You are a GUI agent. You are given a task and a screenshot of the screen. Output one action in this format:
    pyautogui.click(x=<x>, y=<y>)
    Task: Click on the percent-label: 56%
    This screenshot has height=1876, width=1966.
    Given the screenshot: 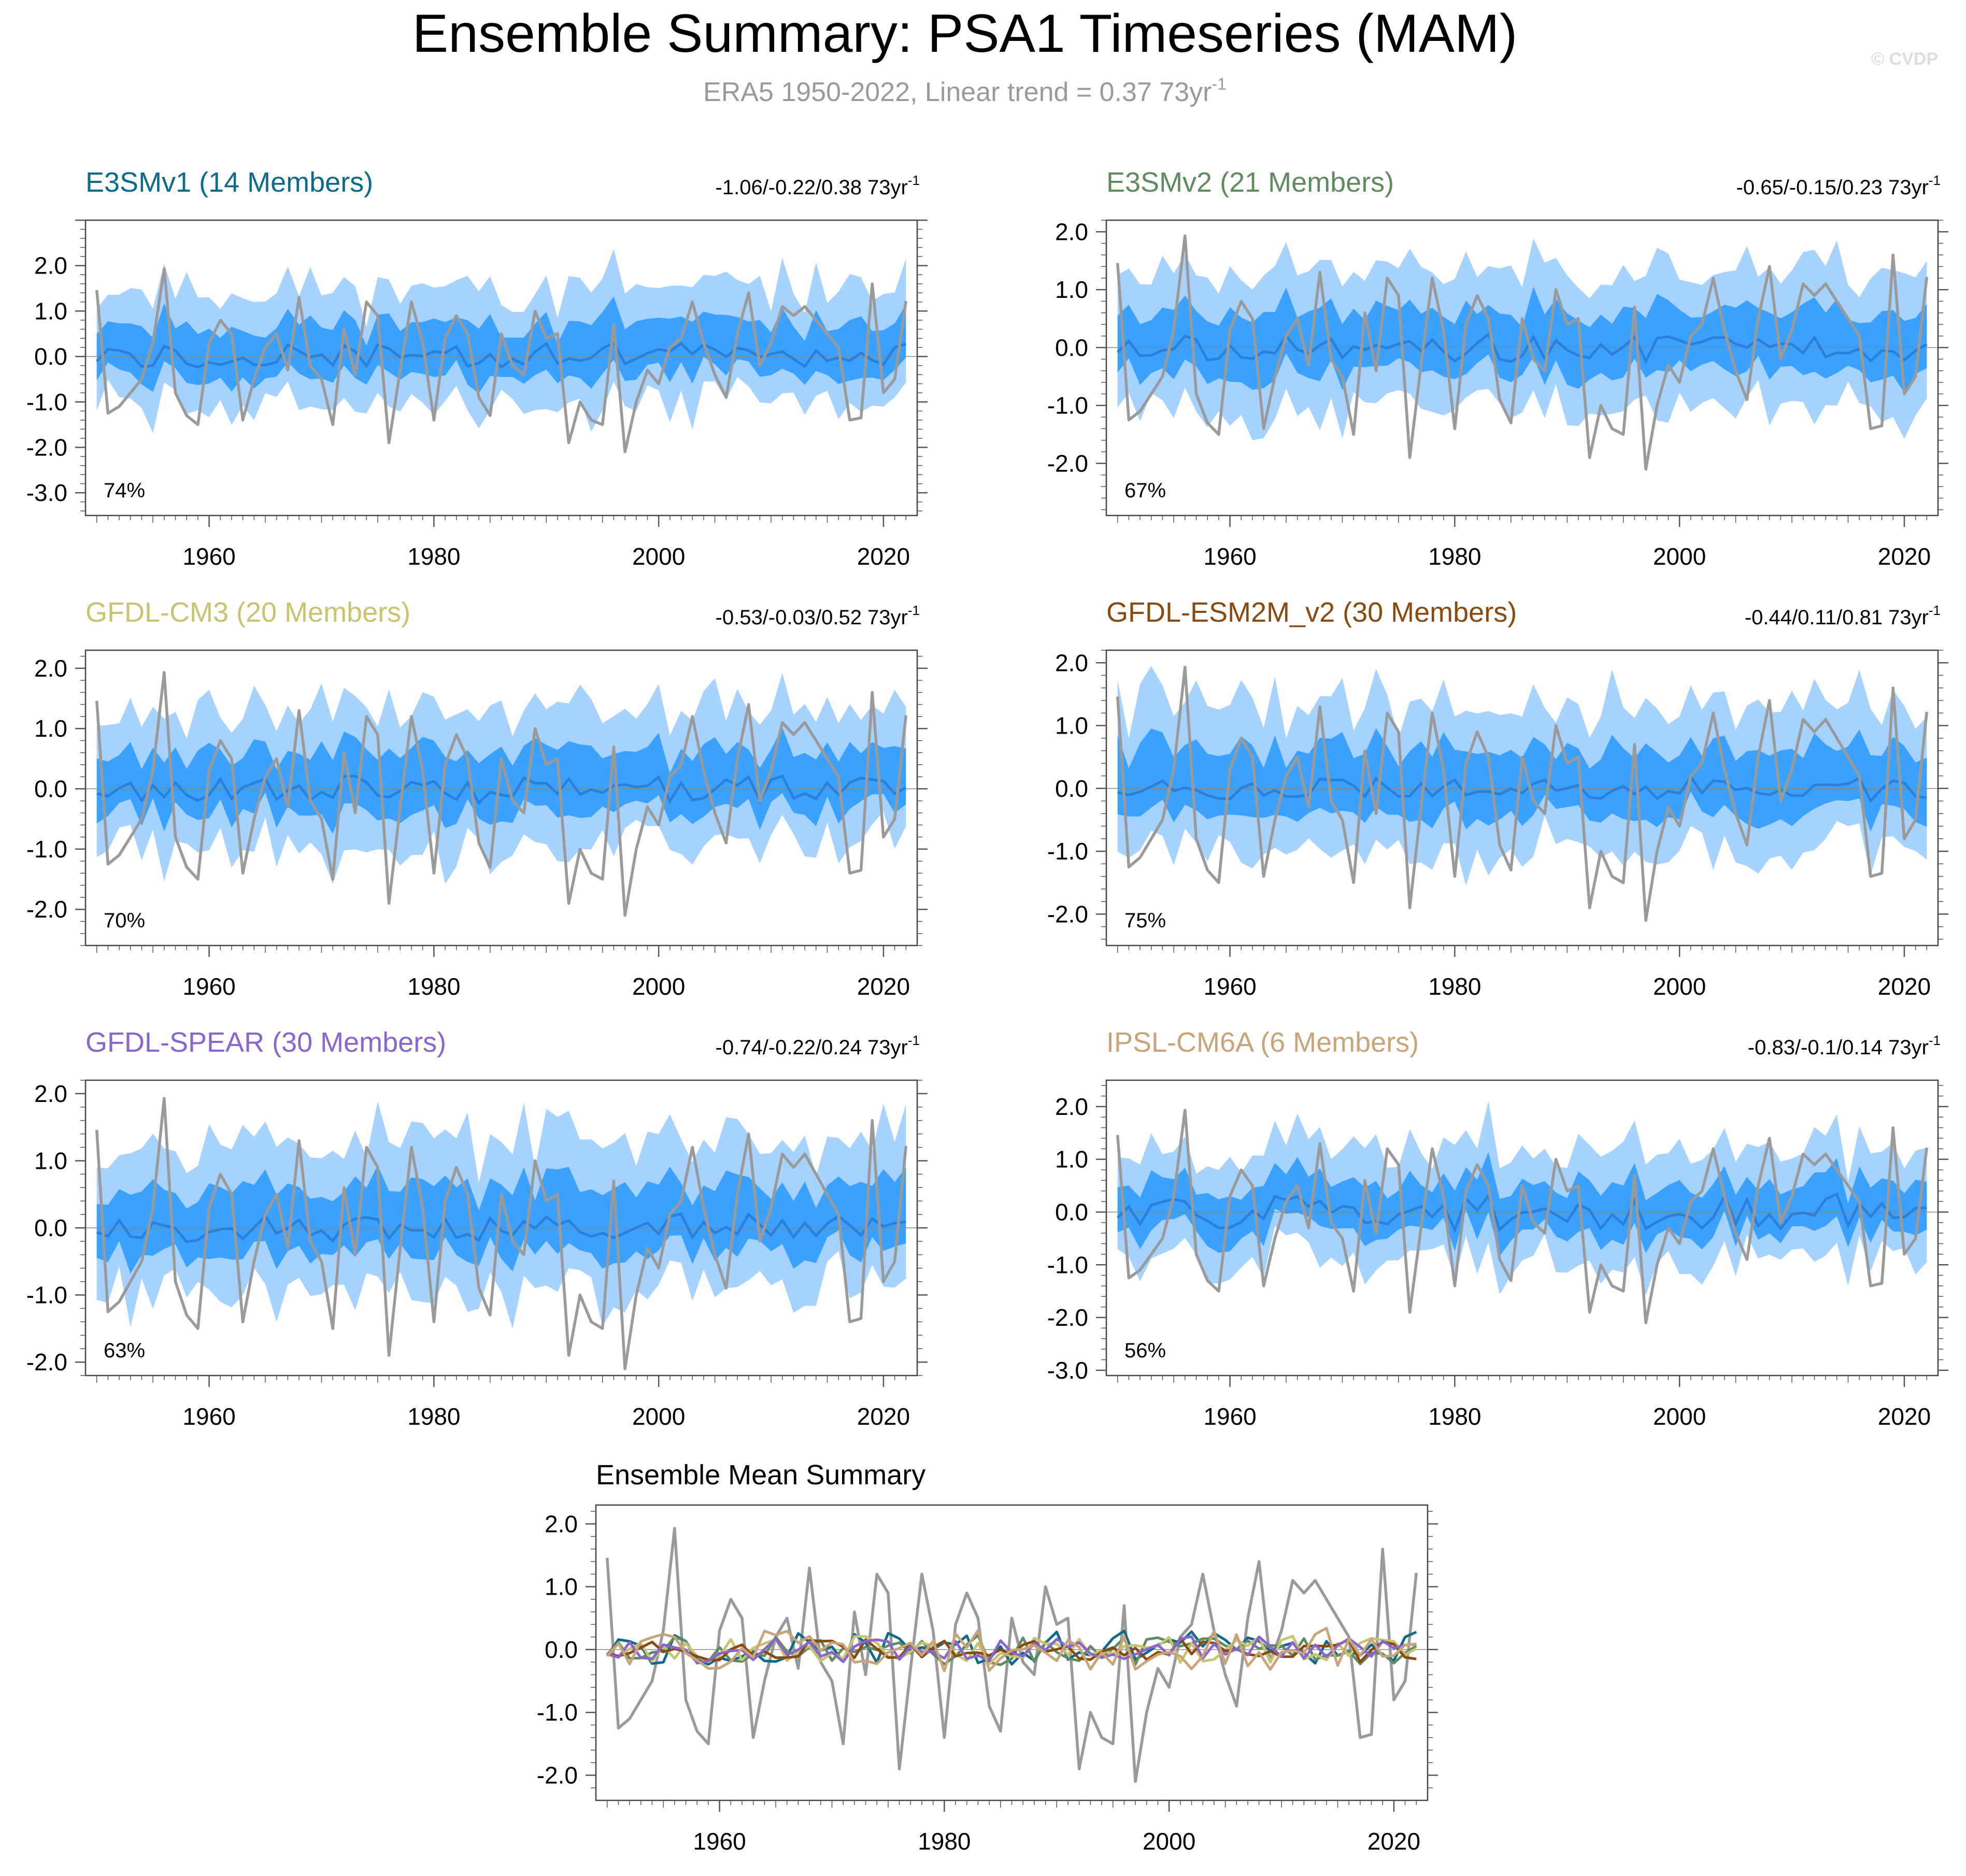 What is the action you would take?
    pyautogui.click(x=1145, y=1350)
    